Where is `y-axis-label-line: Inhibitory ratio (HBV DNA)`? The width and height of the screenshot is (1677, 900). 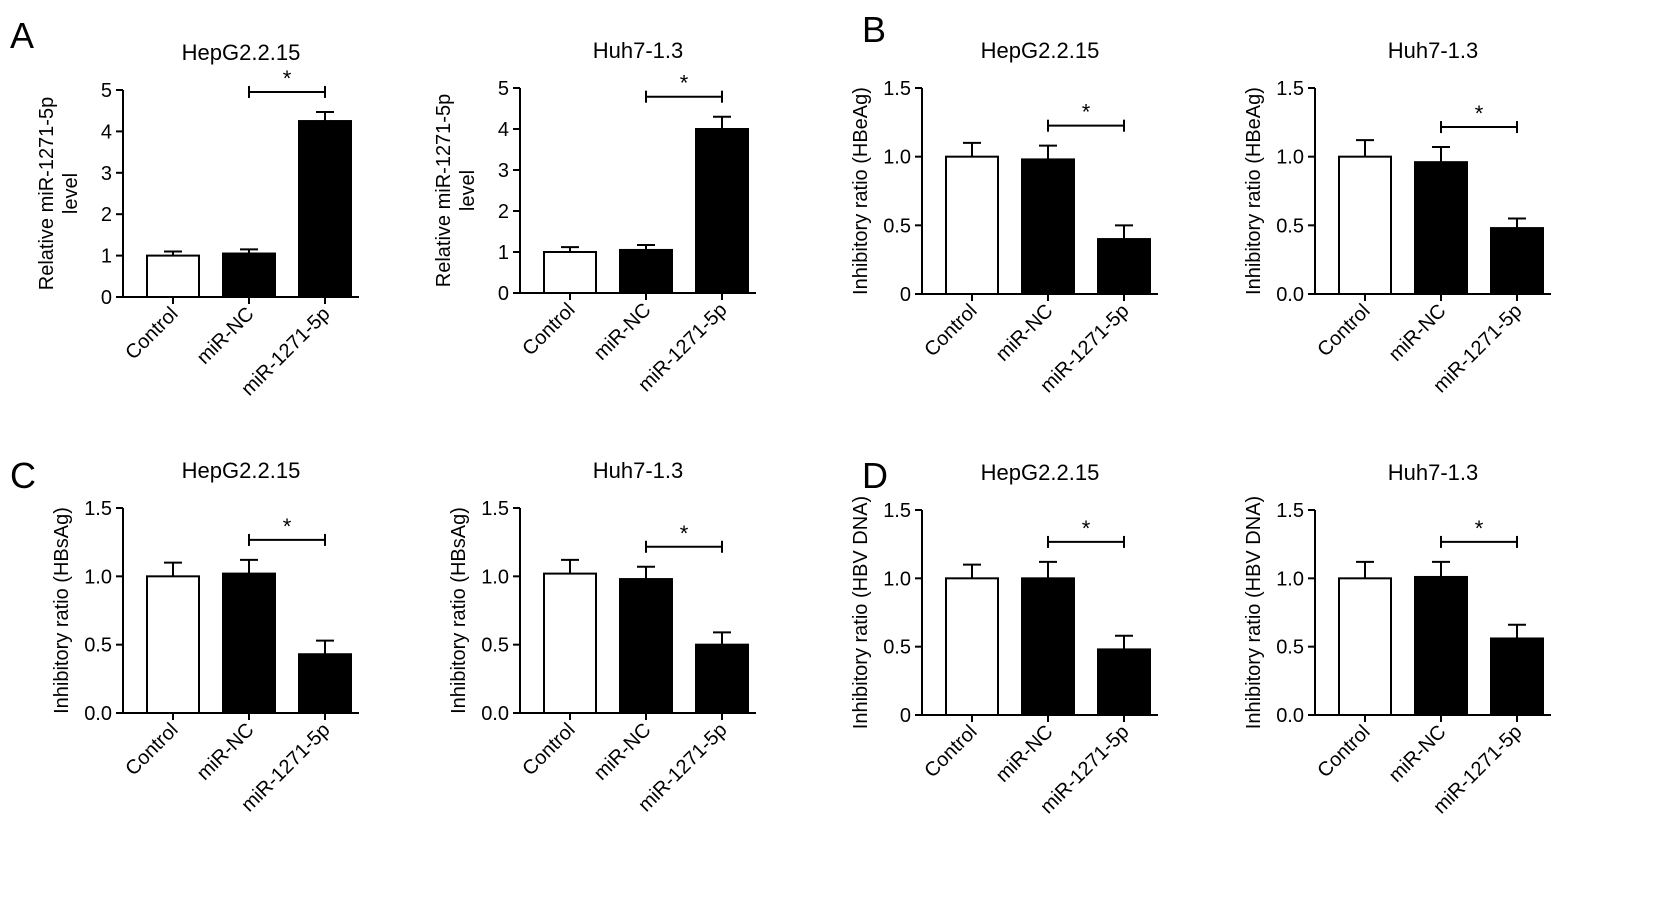 y-axis-label-line: Inhibitory ratio (HBV DNA) is located at coordinates (861, 612).